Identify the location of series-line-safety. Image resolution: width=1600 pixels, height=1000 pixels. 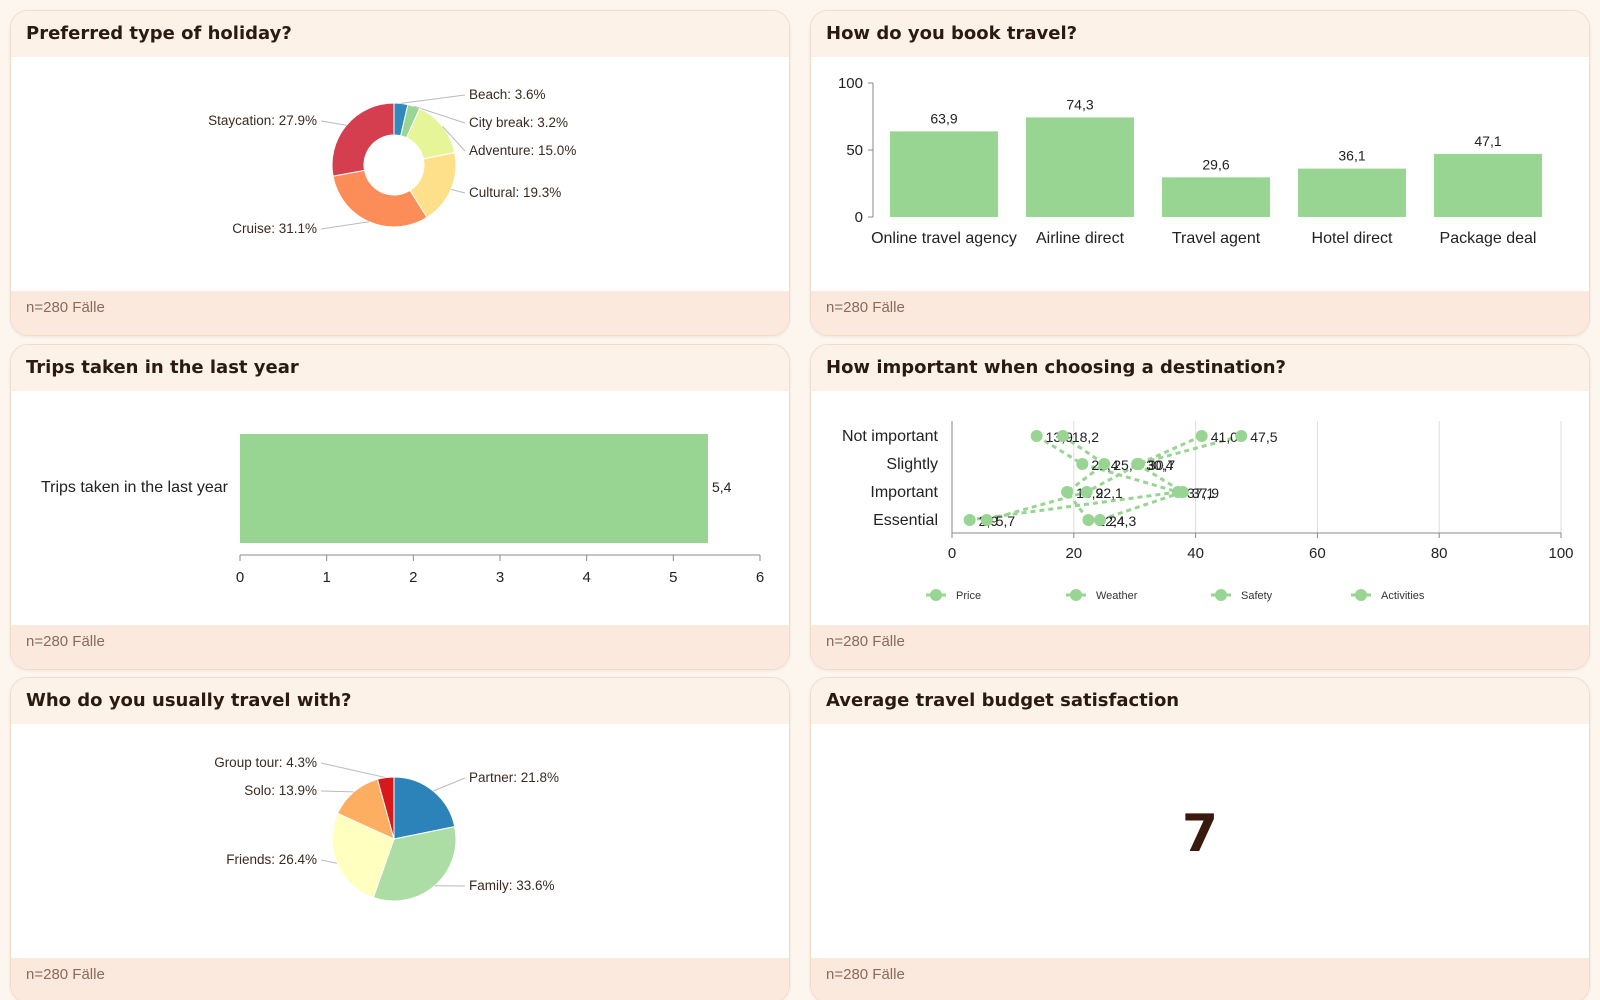
(1094, 478).